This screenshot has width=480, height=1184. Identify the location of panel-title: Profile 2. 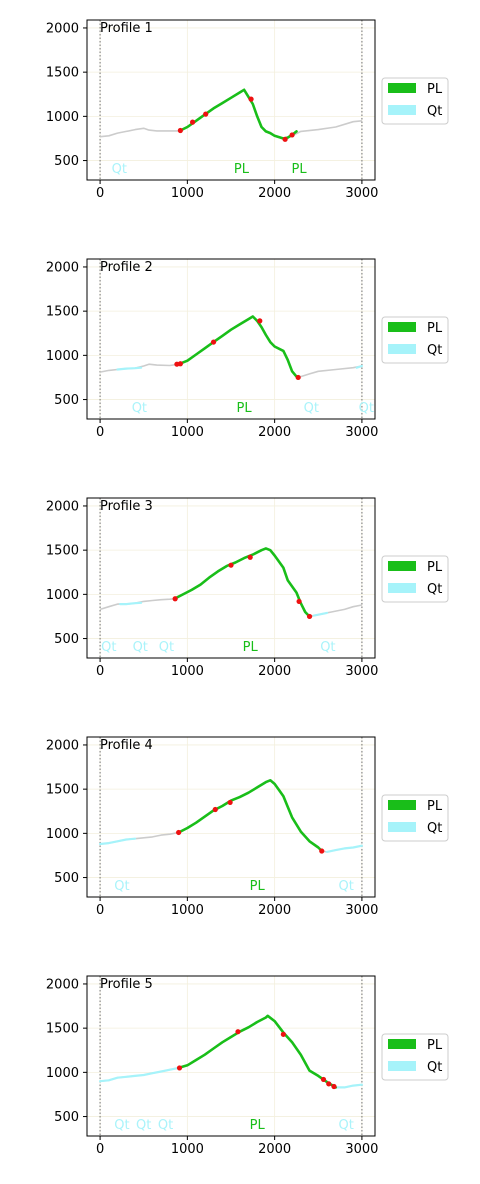
(126, 267).